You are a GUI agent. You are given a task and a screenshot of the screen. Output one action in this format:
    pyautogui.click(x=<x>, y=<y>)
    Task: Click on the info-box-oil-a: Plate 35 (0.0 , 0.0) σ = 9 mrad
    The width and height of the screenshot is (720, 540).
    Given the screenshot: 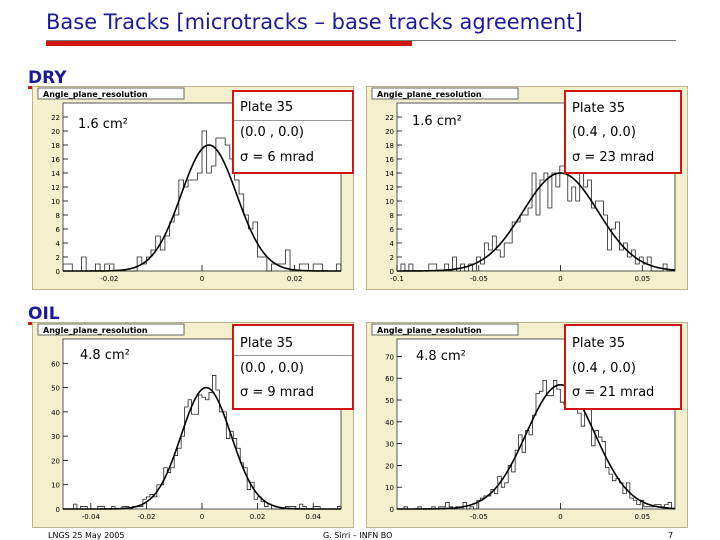 What is the action you would take?
    pyautogui.click(x=293, y=367)
    